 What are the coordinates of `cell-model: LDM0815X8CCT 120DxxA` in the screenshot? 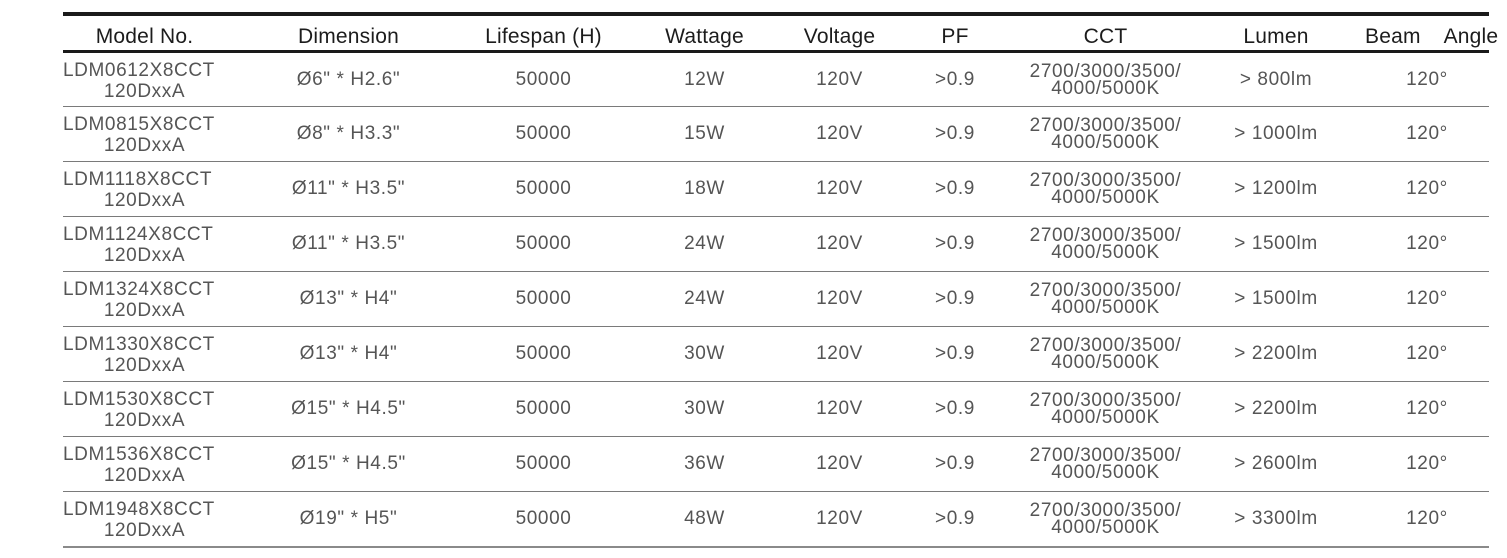 It's located at (144, 134).